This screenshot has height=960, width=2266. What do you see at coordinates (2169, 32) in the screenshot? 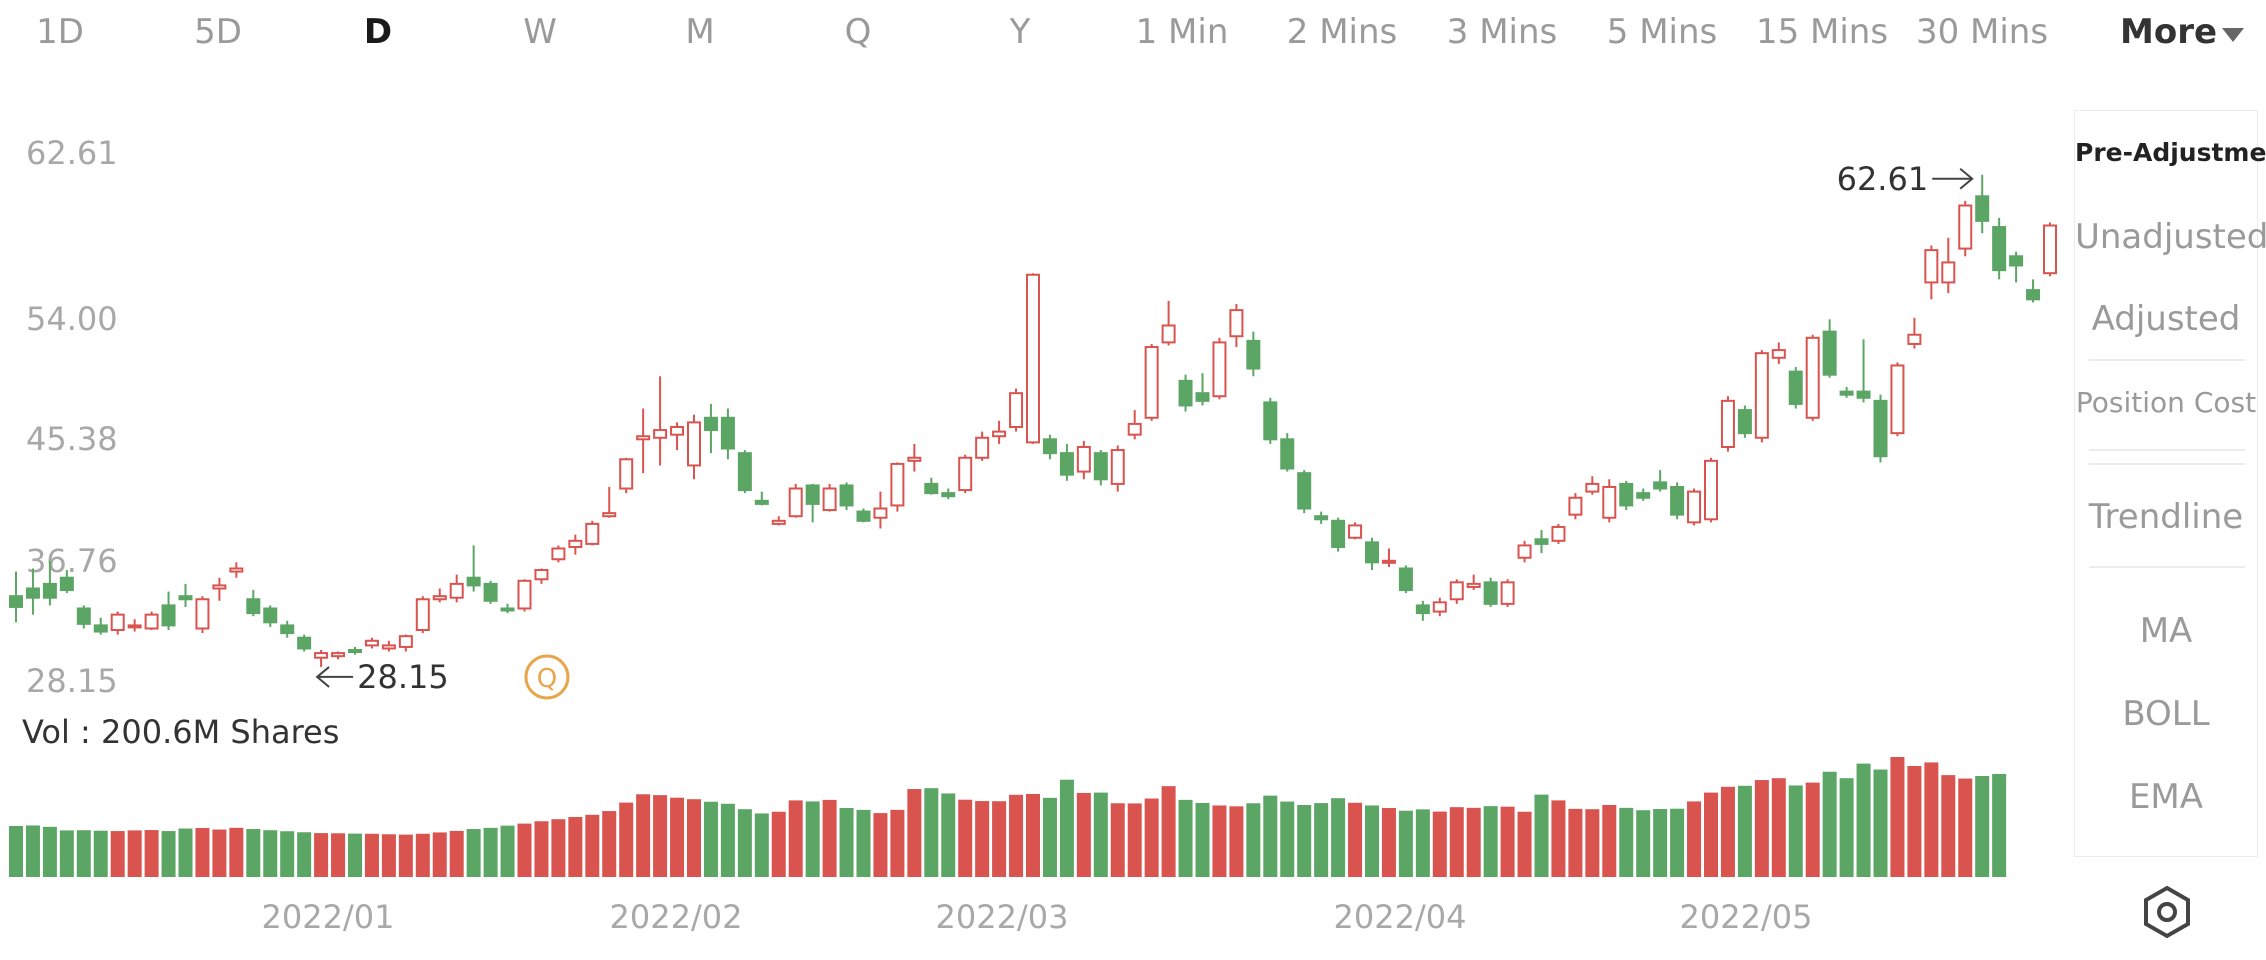
I see `more-periods-button: More` at bounding box center [2169, 32].